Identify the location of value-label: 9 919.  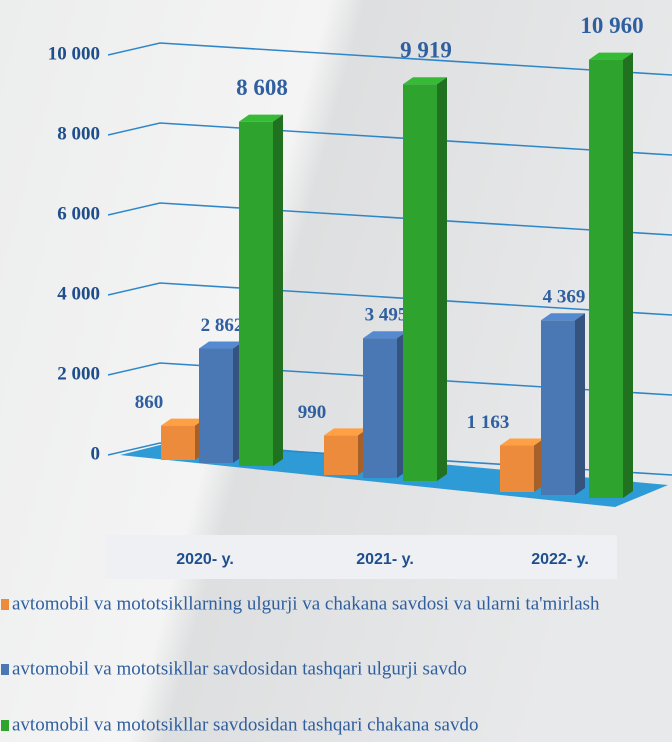
(426, 50).